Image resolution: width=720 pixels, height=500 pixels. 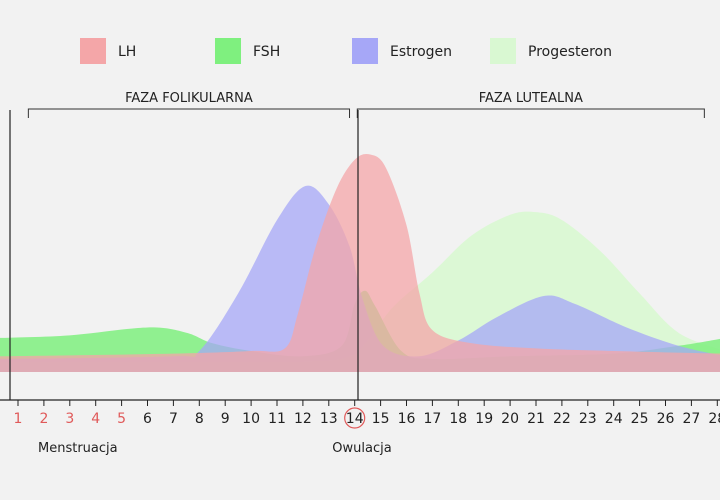 What do you see at coordinates (199, 419) in the screenshot?
I see `x-tick-label-8: 8` at bounding box center [199, 419].